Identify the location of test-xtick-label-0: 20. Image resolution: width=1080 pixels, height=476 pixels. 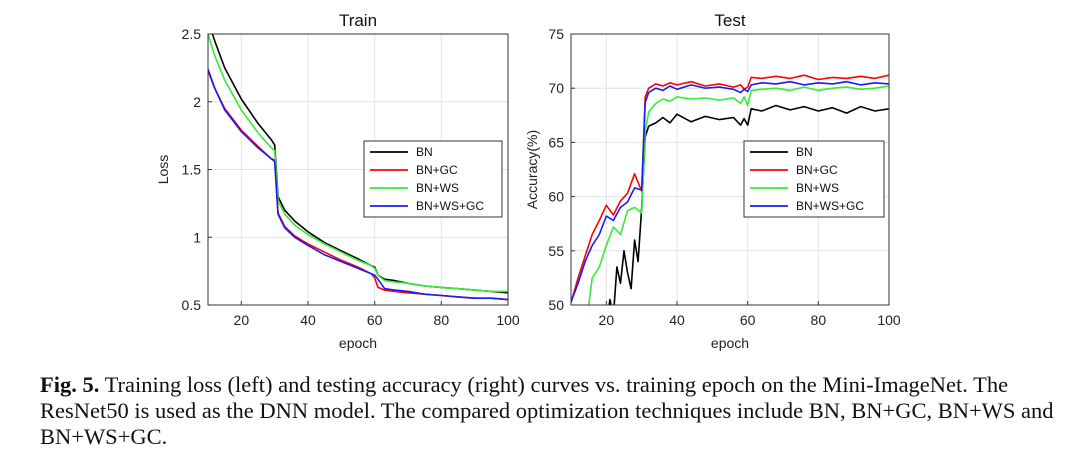
(607, 320).